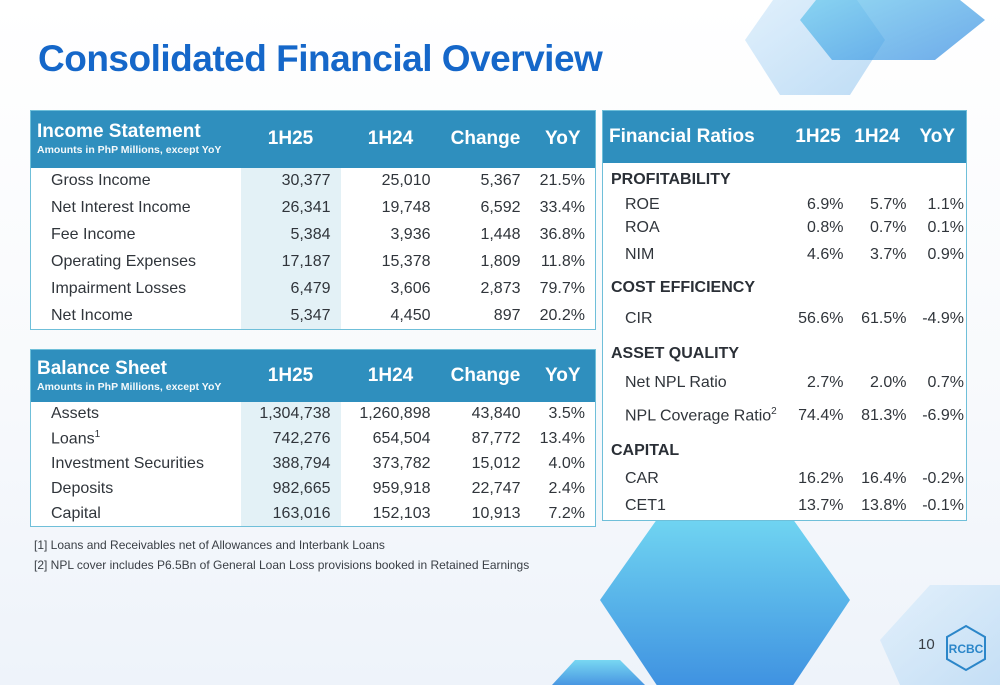 This screenshot has width=1000, height=685. I want to click on table-row: Net Income 5,347 4,450 897 20.2%, so click(313, 316).